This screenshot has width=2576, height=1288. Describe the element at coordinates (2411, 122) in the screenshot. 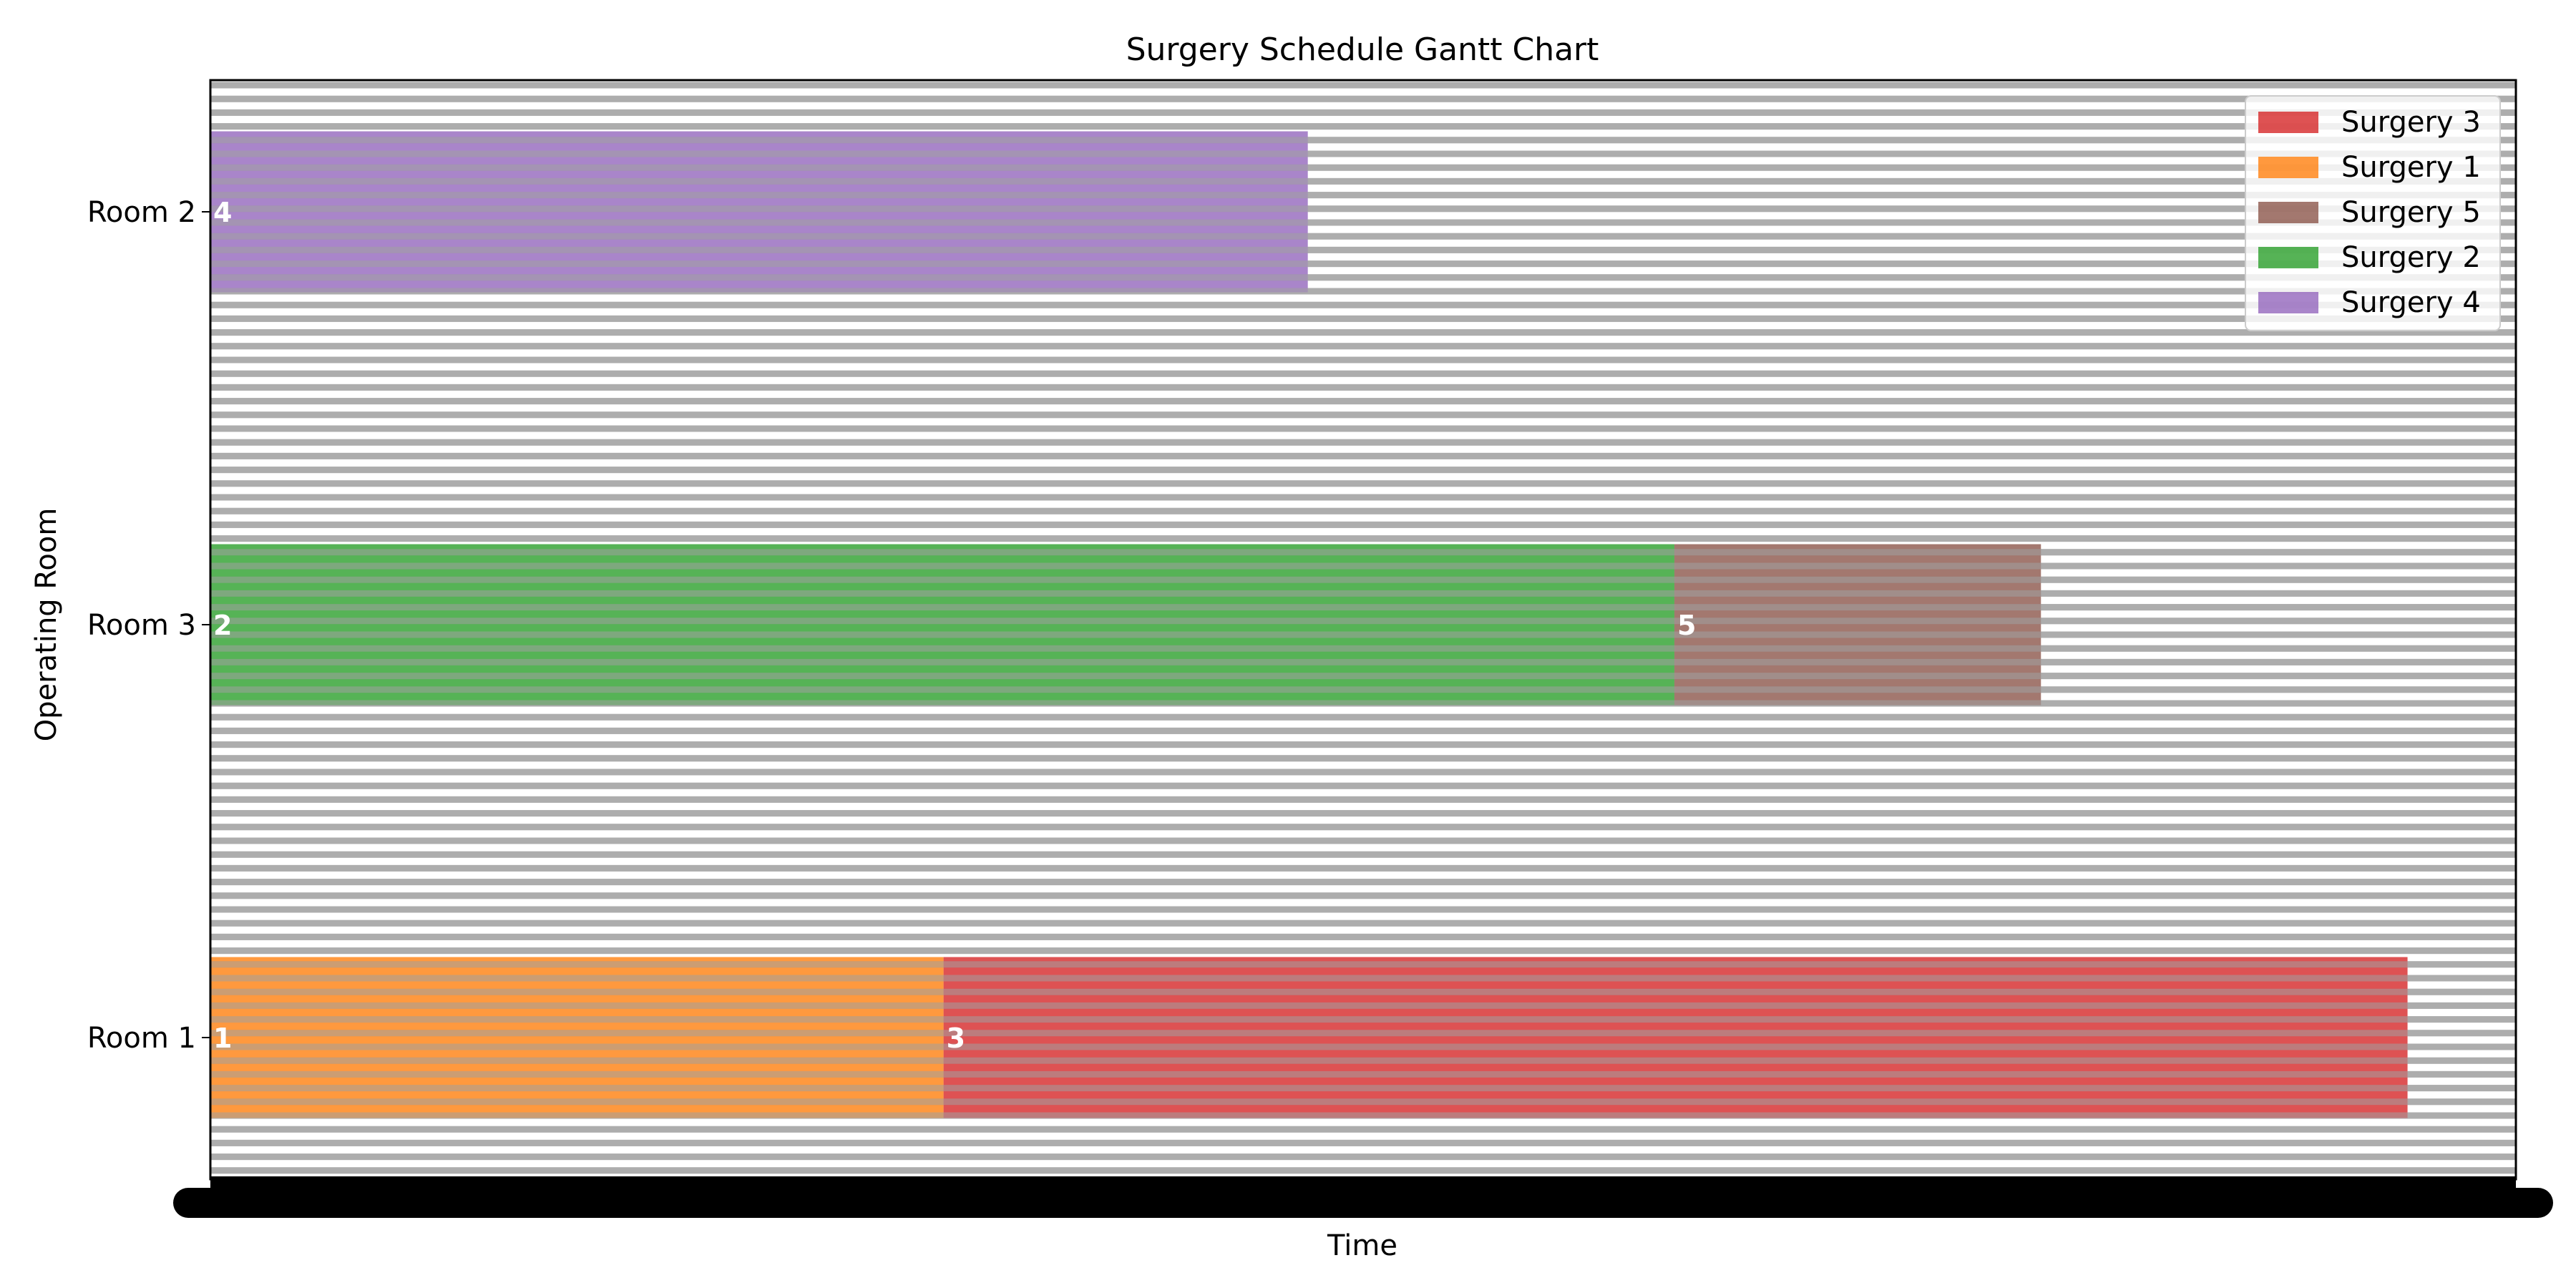

I see `legend-label: Surgery 3` at that location.